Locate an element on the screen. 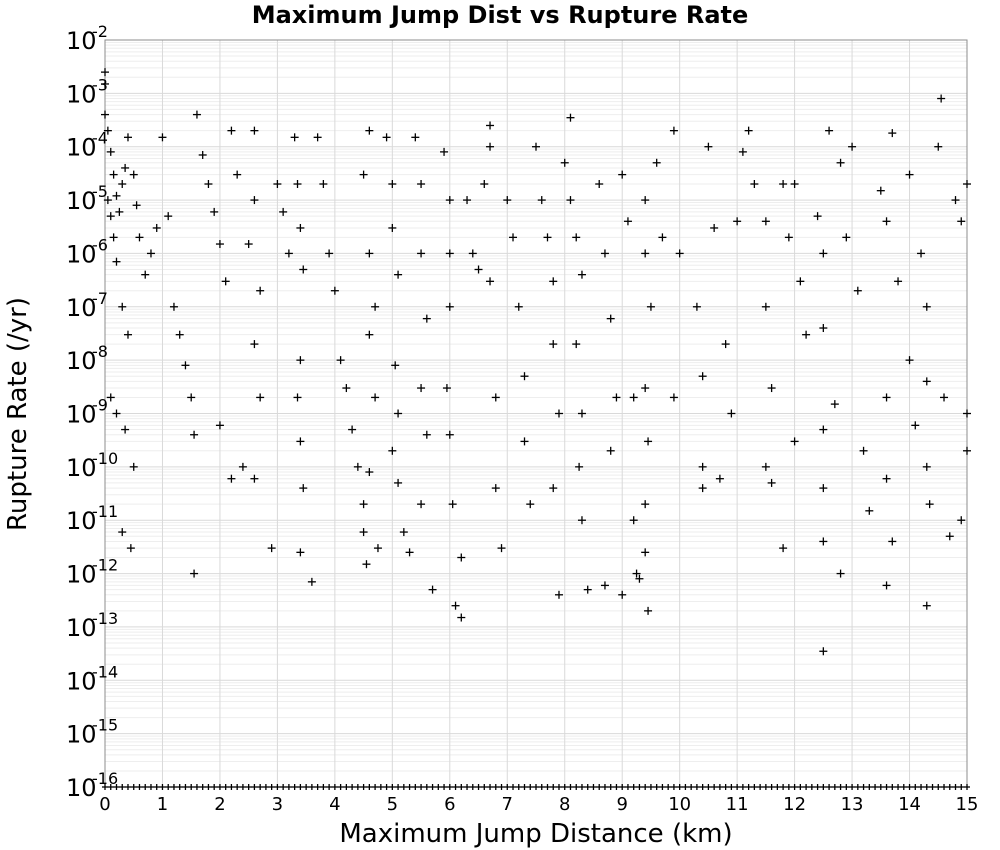  x-tick-label: 14 is located at coordinates (909, 804).